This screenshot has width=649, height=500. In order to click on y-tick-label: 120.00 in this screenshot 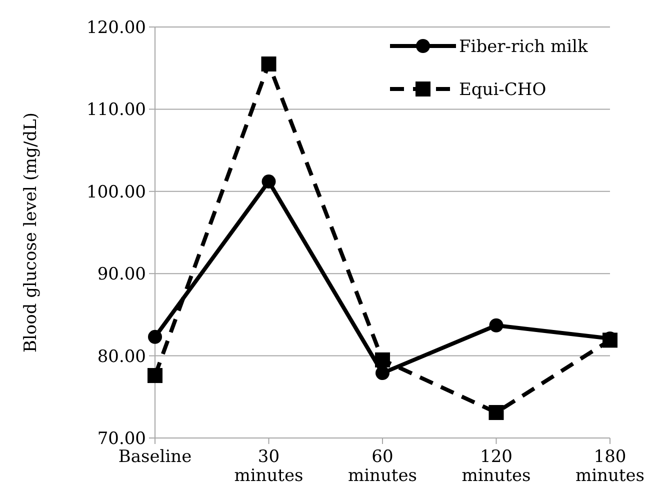, I will do `click(116, 28)`.